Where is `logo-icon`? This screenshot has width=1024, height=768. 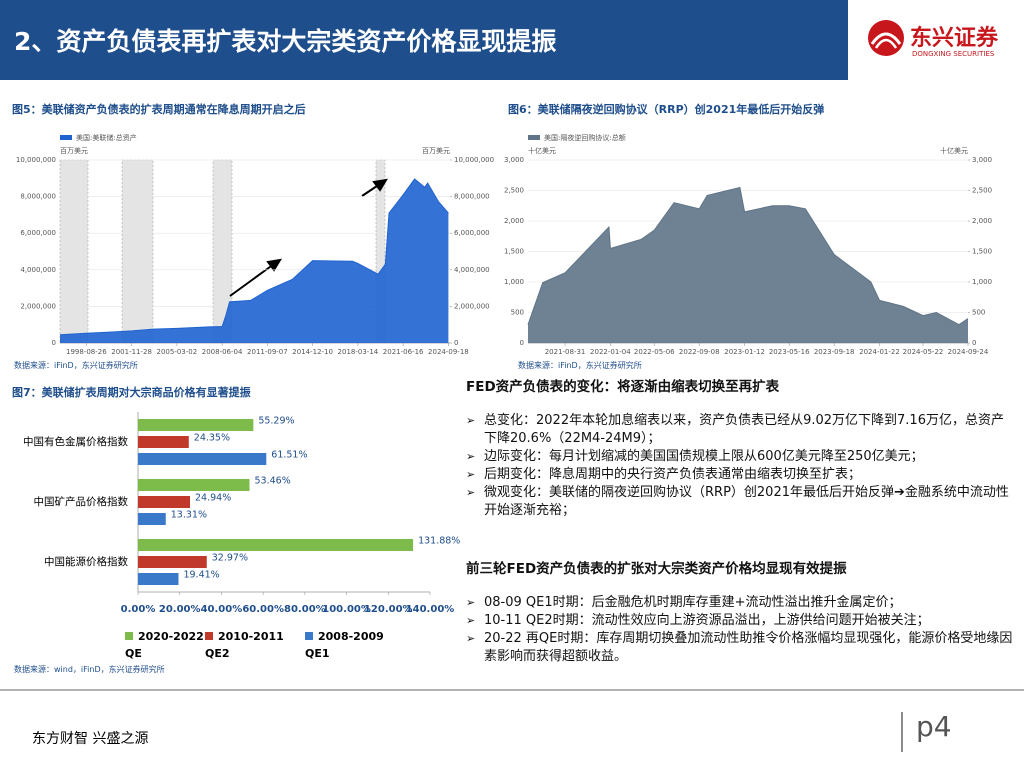
logo-icon is located at coordinates (886, 38).